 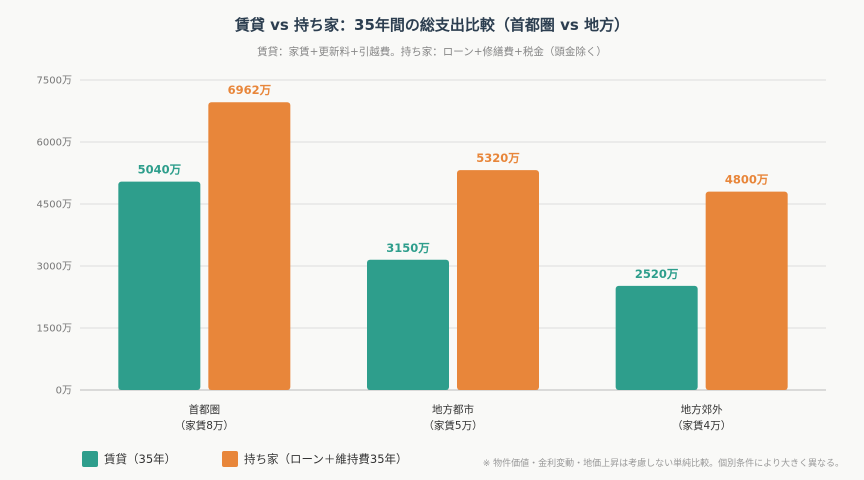 I want to click on data-label: 6962万, so click(x=250, y=90).